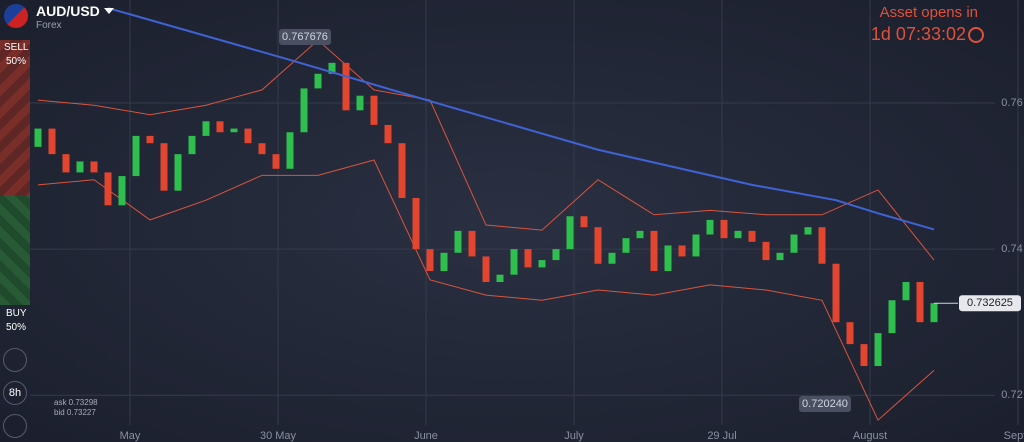  I want to click on sell-zone, so click(15, 117).